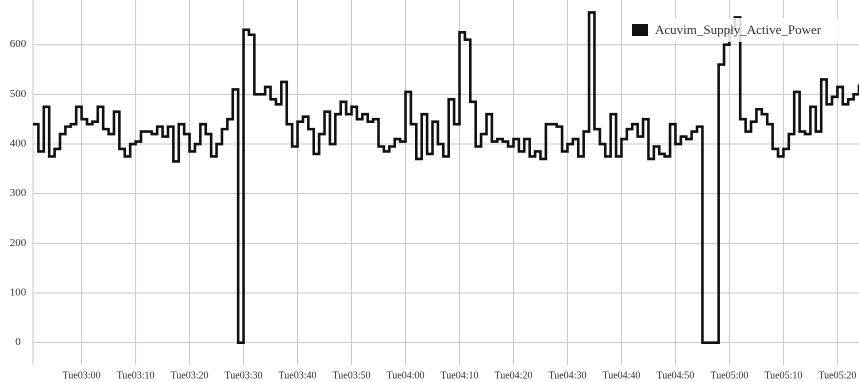 The width and height of the screenshot is (859, 382). Describe the element at coordinates (837, 375) in the screenshot. I see `x-tick-label: Tue05:20` at that location.